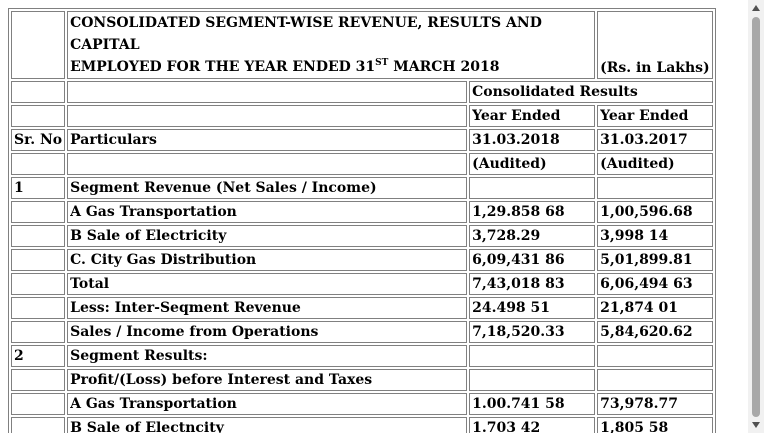  I want to click on row-particular: Profit/(Loss) before Interest and Taxes, so click(267, 380).